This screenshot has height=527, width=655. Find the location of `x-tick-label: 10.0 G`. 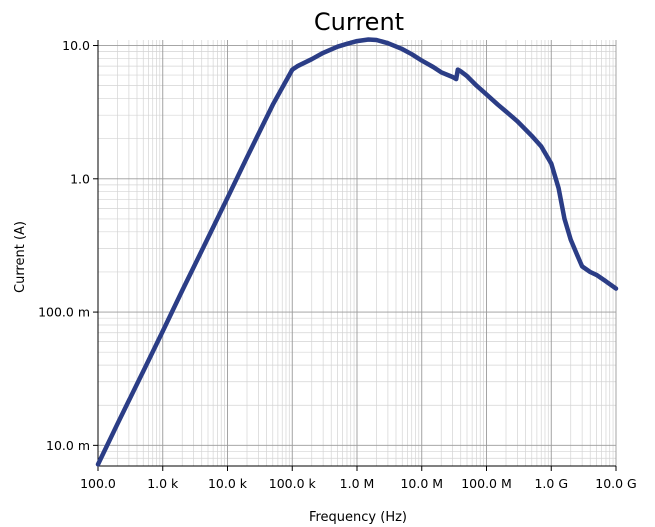

x-tick-label: 10.0 G is located at coordinates (616, 483).